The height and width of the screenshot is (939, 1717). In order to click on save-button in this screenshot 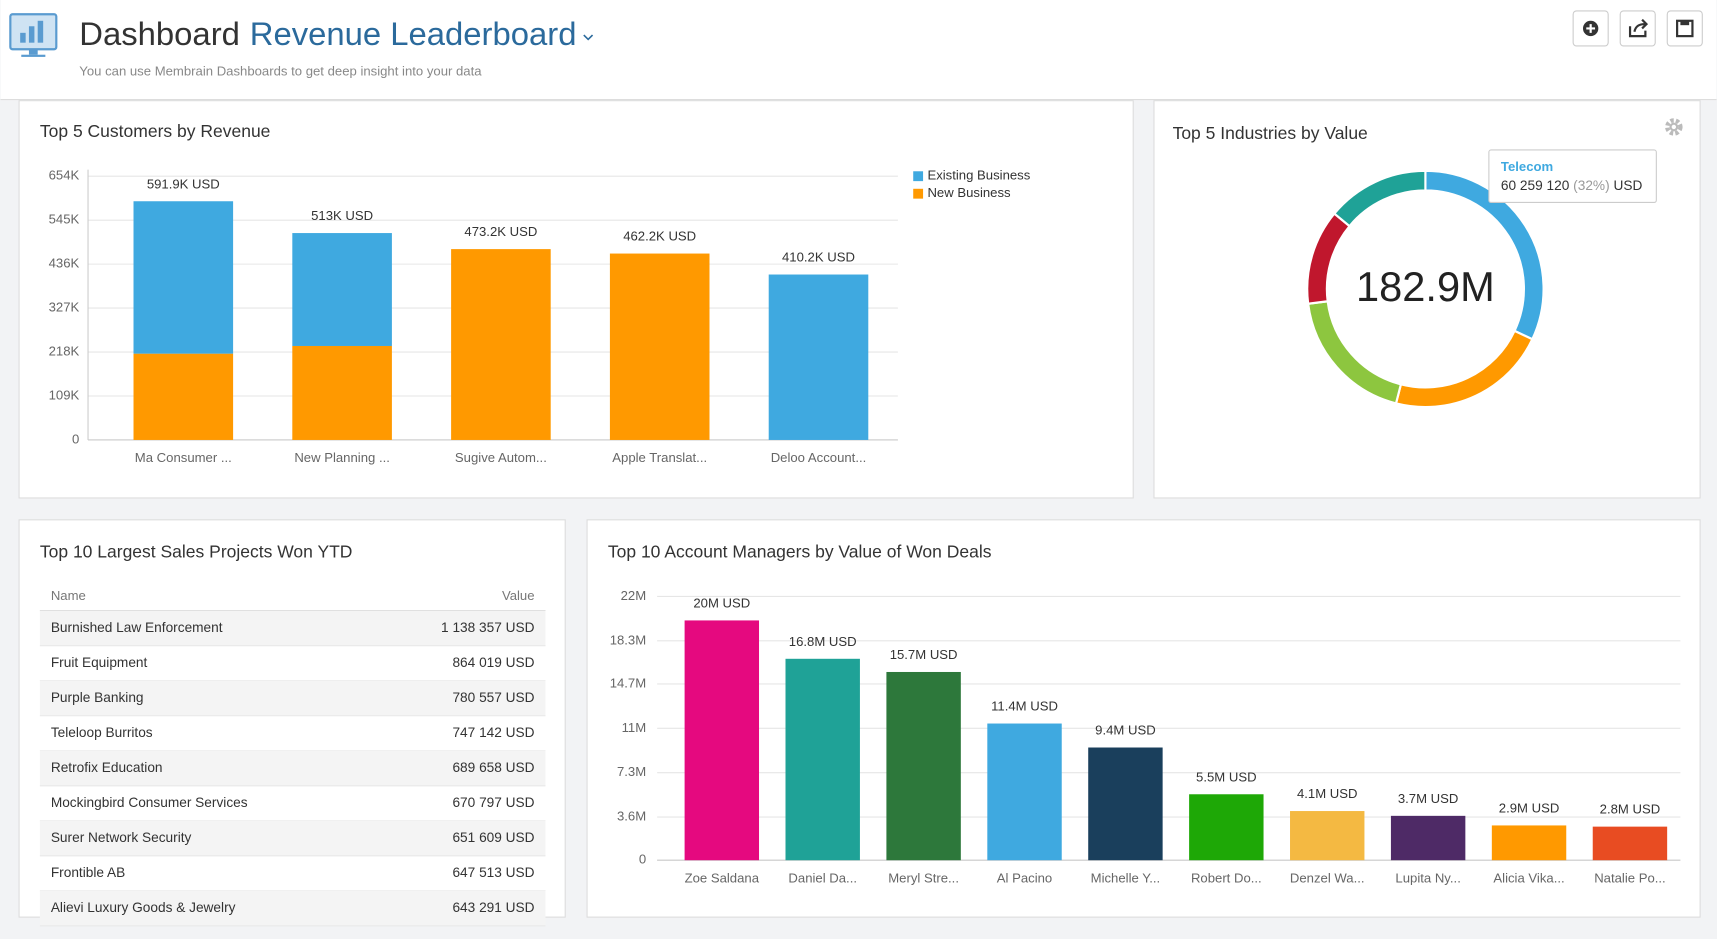, I will do `click(1684, 28)`.